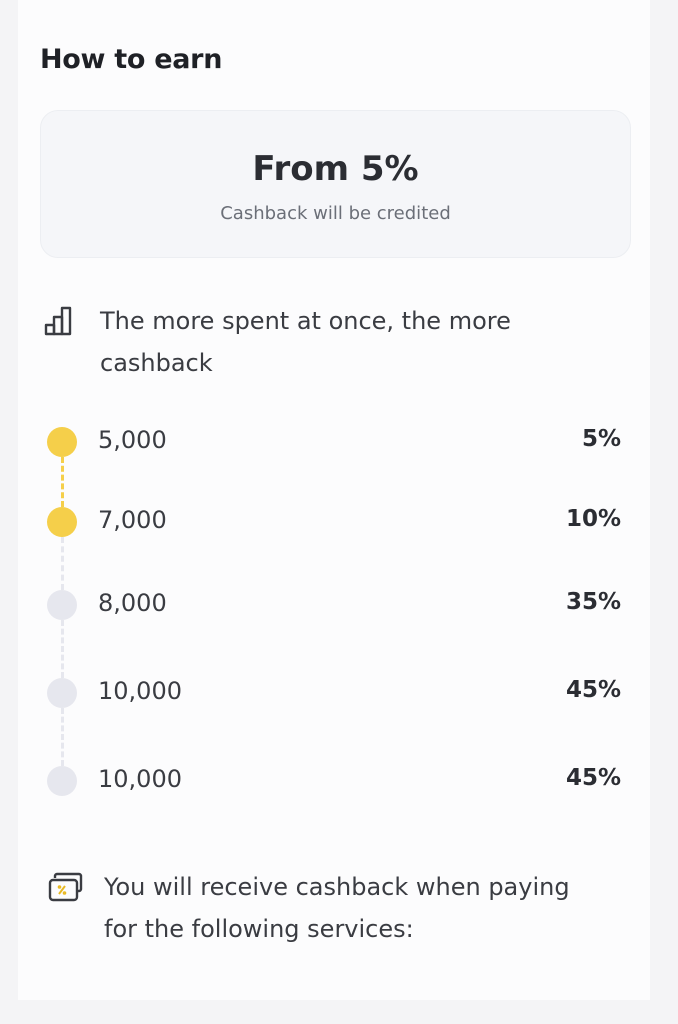  I want to click on tier-amount: 8,000, so click(132, 603).